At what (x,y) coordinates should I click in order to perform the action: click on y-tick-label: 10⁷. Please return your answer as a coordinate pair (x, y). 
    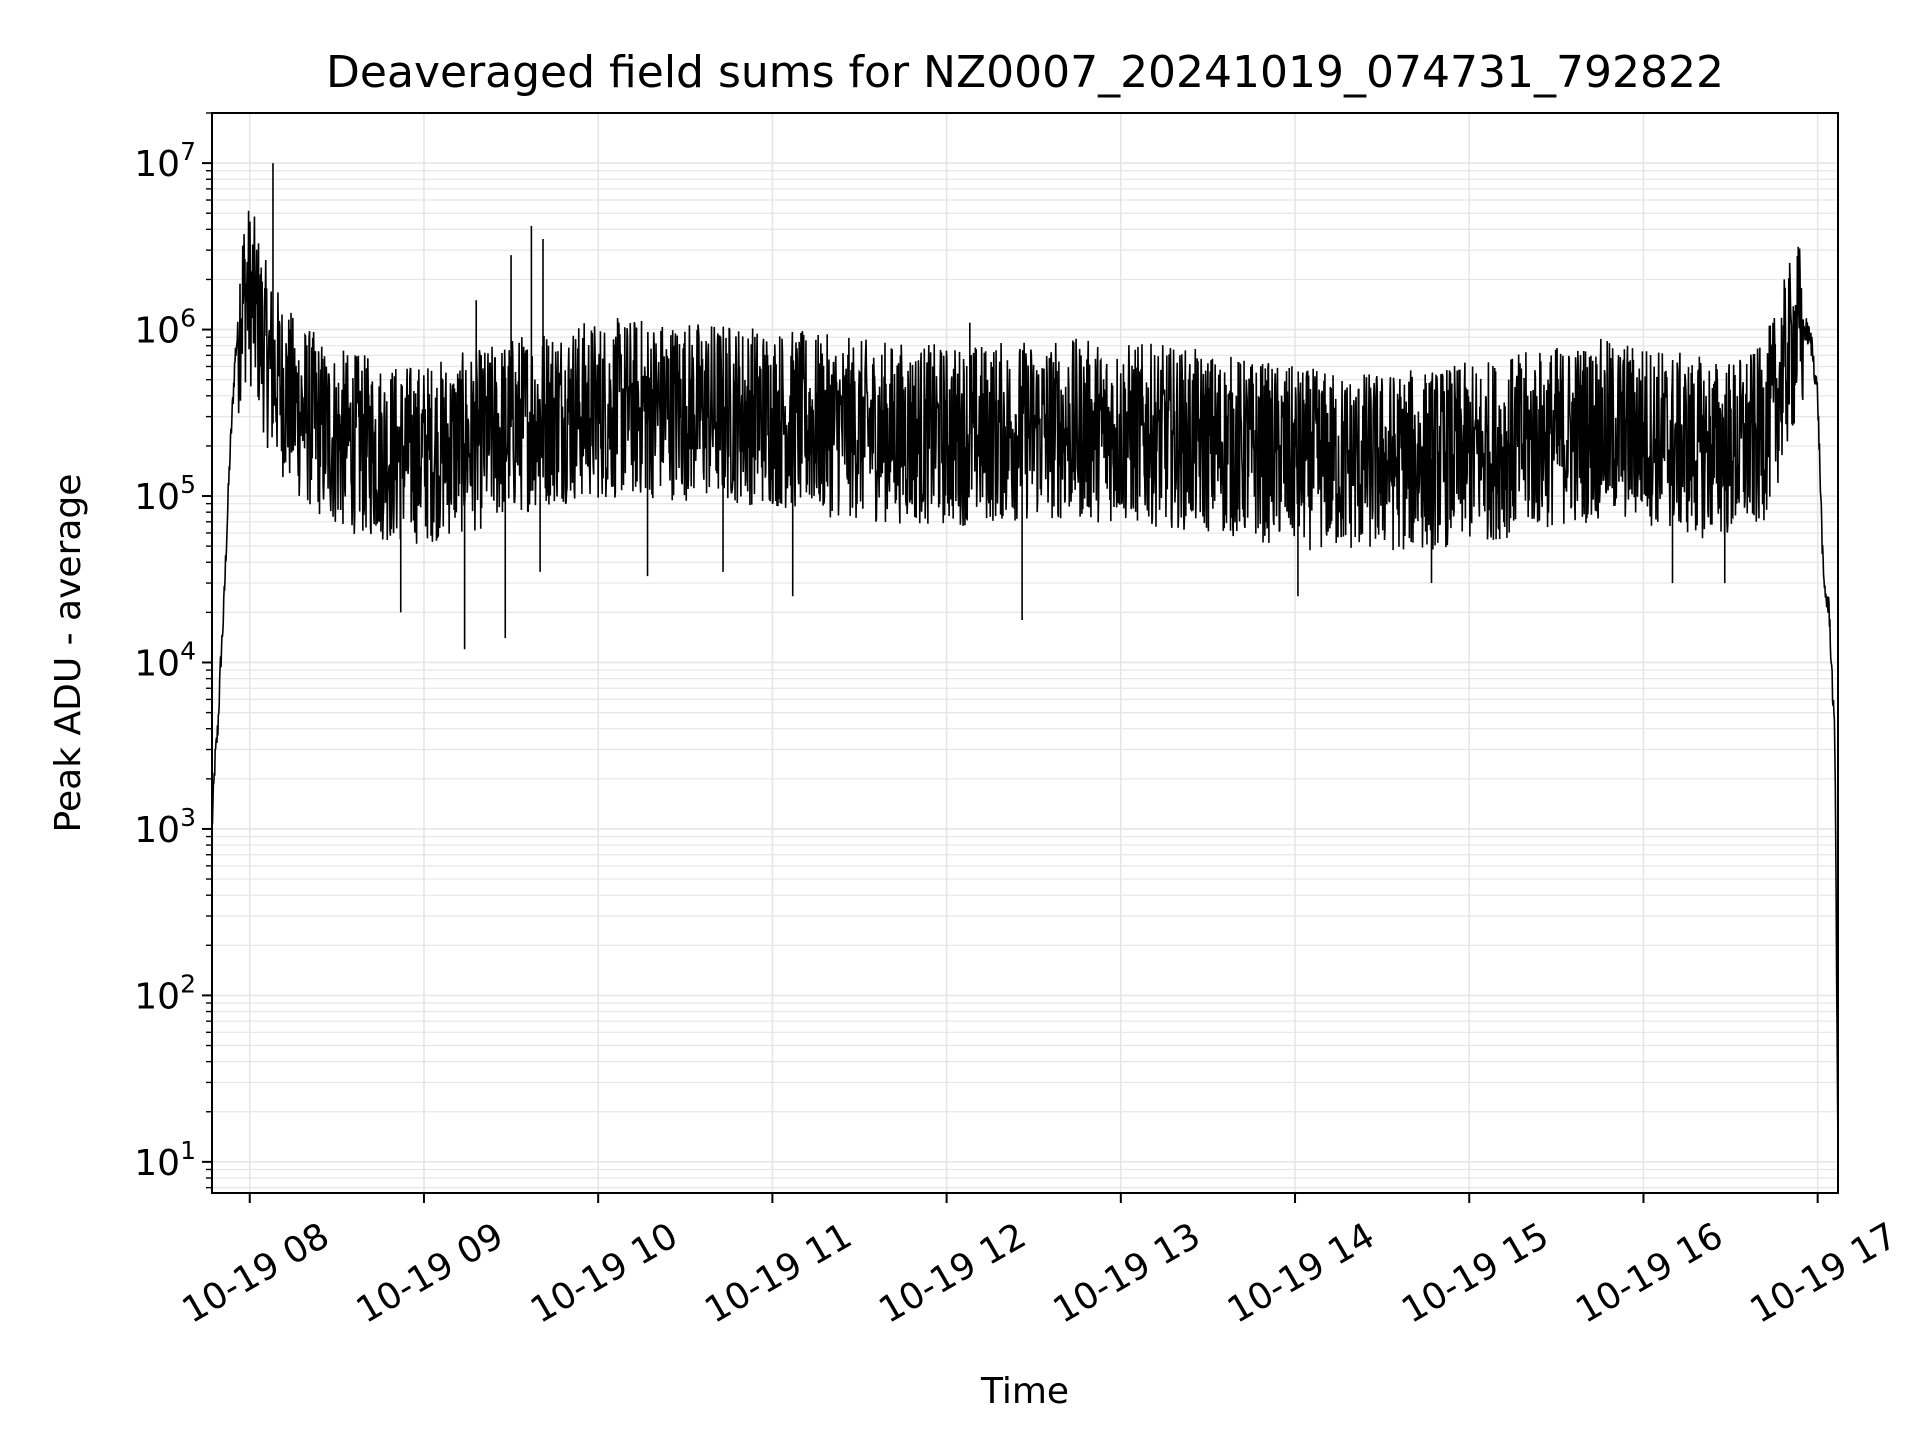
    Looking at the image, I should click on (165, 161).